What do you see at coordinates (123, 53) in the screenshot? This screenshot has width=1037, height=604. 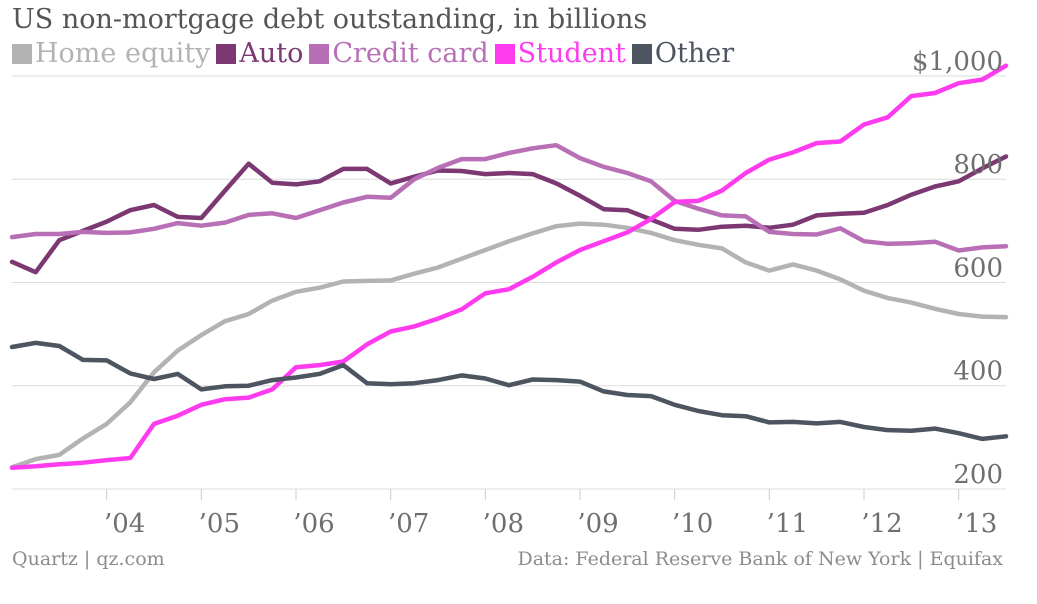 I see `legend-label-home-equity: Home equity` at bounding box center [123, 53].